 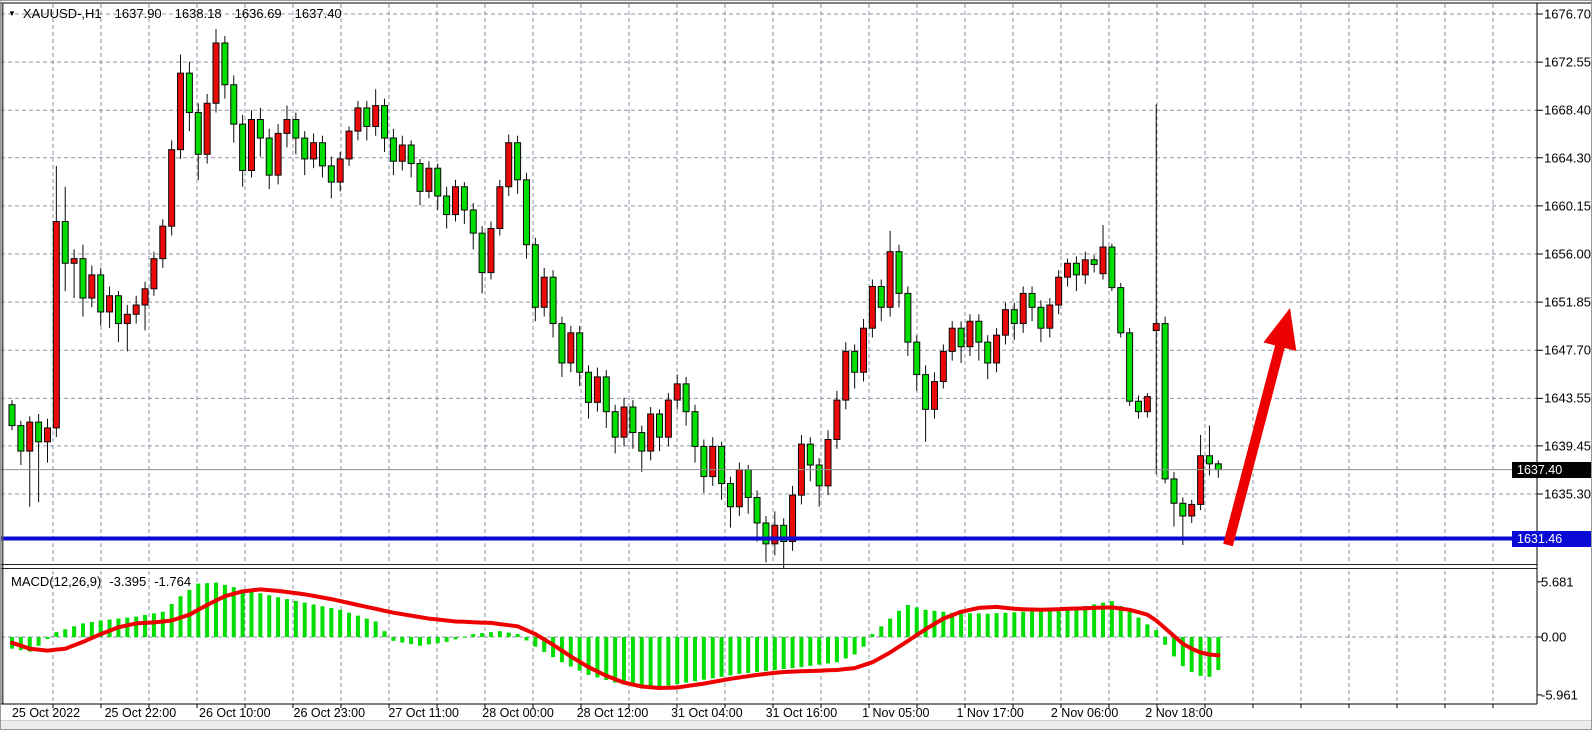 I want to click on indicator-name: MACD(12,26,9), so click(x=56, y=581).